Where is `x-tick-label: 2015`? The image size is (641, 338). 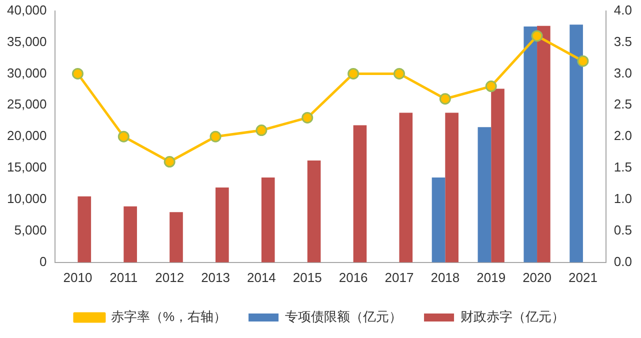 x-tick-label: 2015 is located at coordinates (307, 277).